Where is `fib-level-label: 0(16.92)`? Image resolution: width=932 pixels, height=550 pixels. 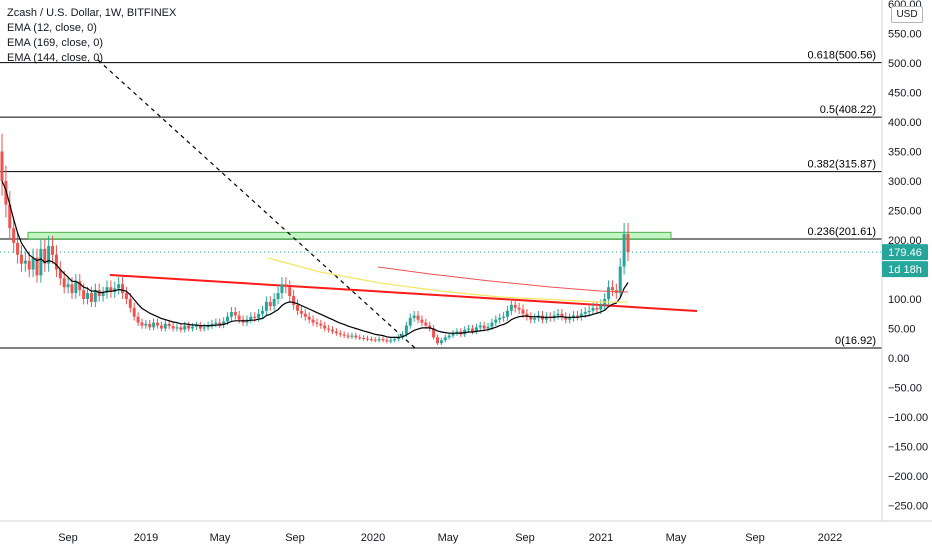
fib-level-label: 0(16.92) is located at coordinates (855, 341).